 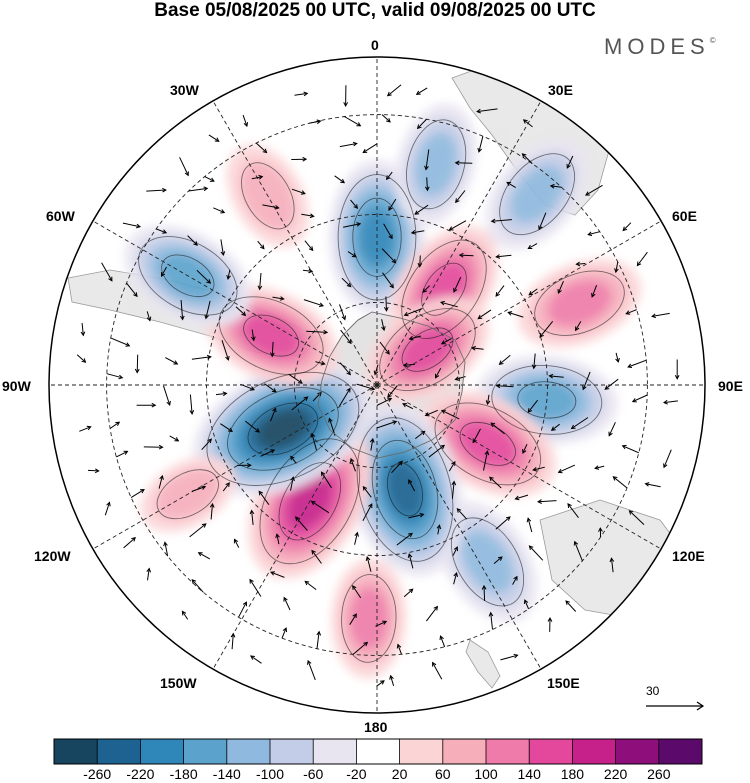 What do you see at coordinates (375, 45) in the screenshot?
I see `lon-label-0: 0` at bounding box center [375, 45].